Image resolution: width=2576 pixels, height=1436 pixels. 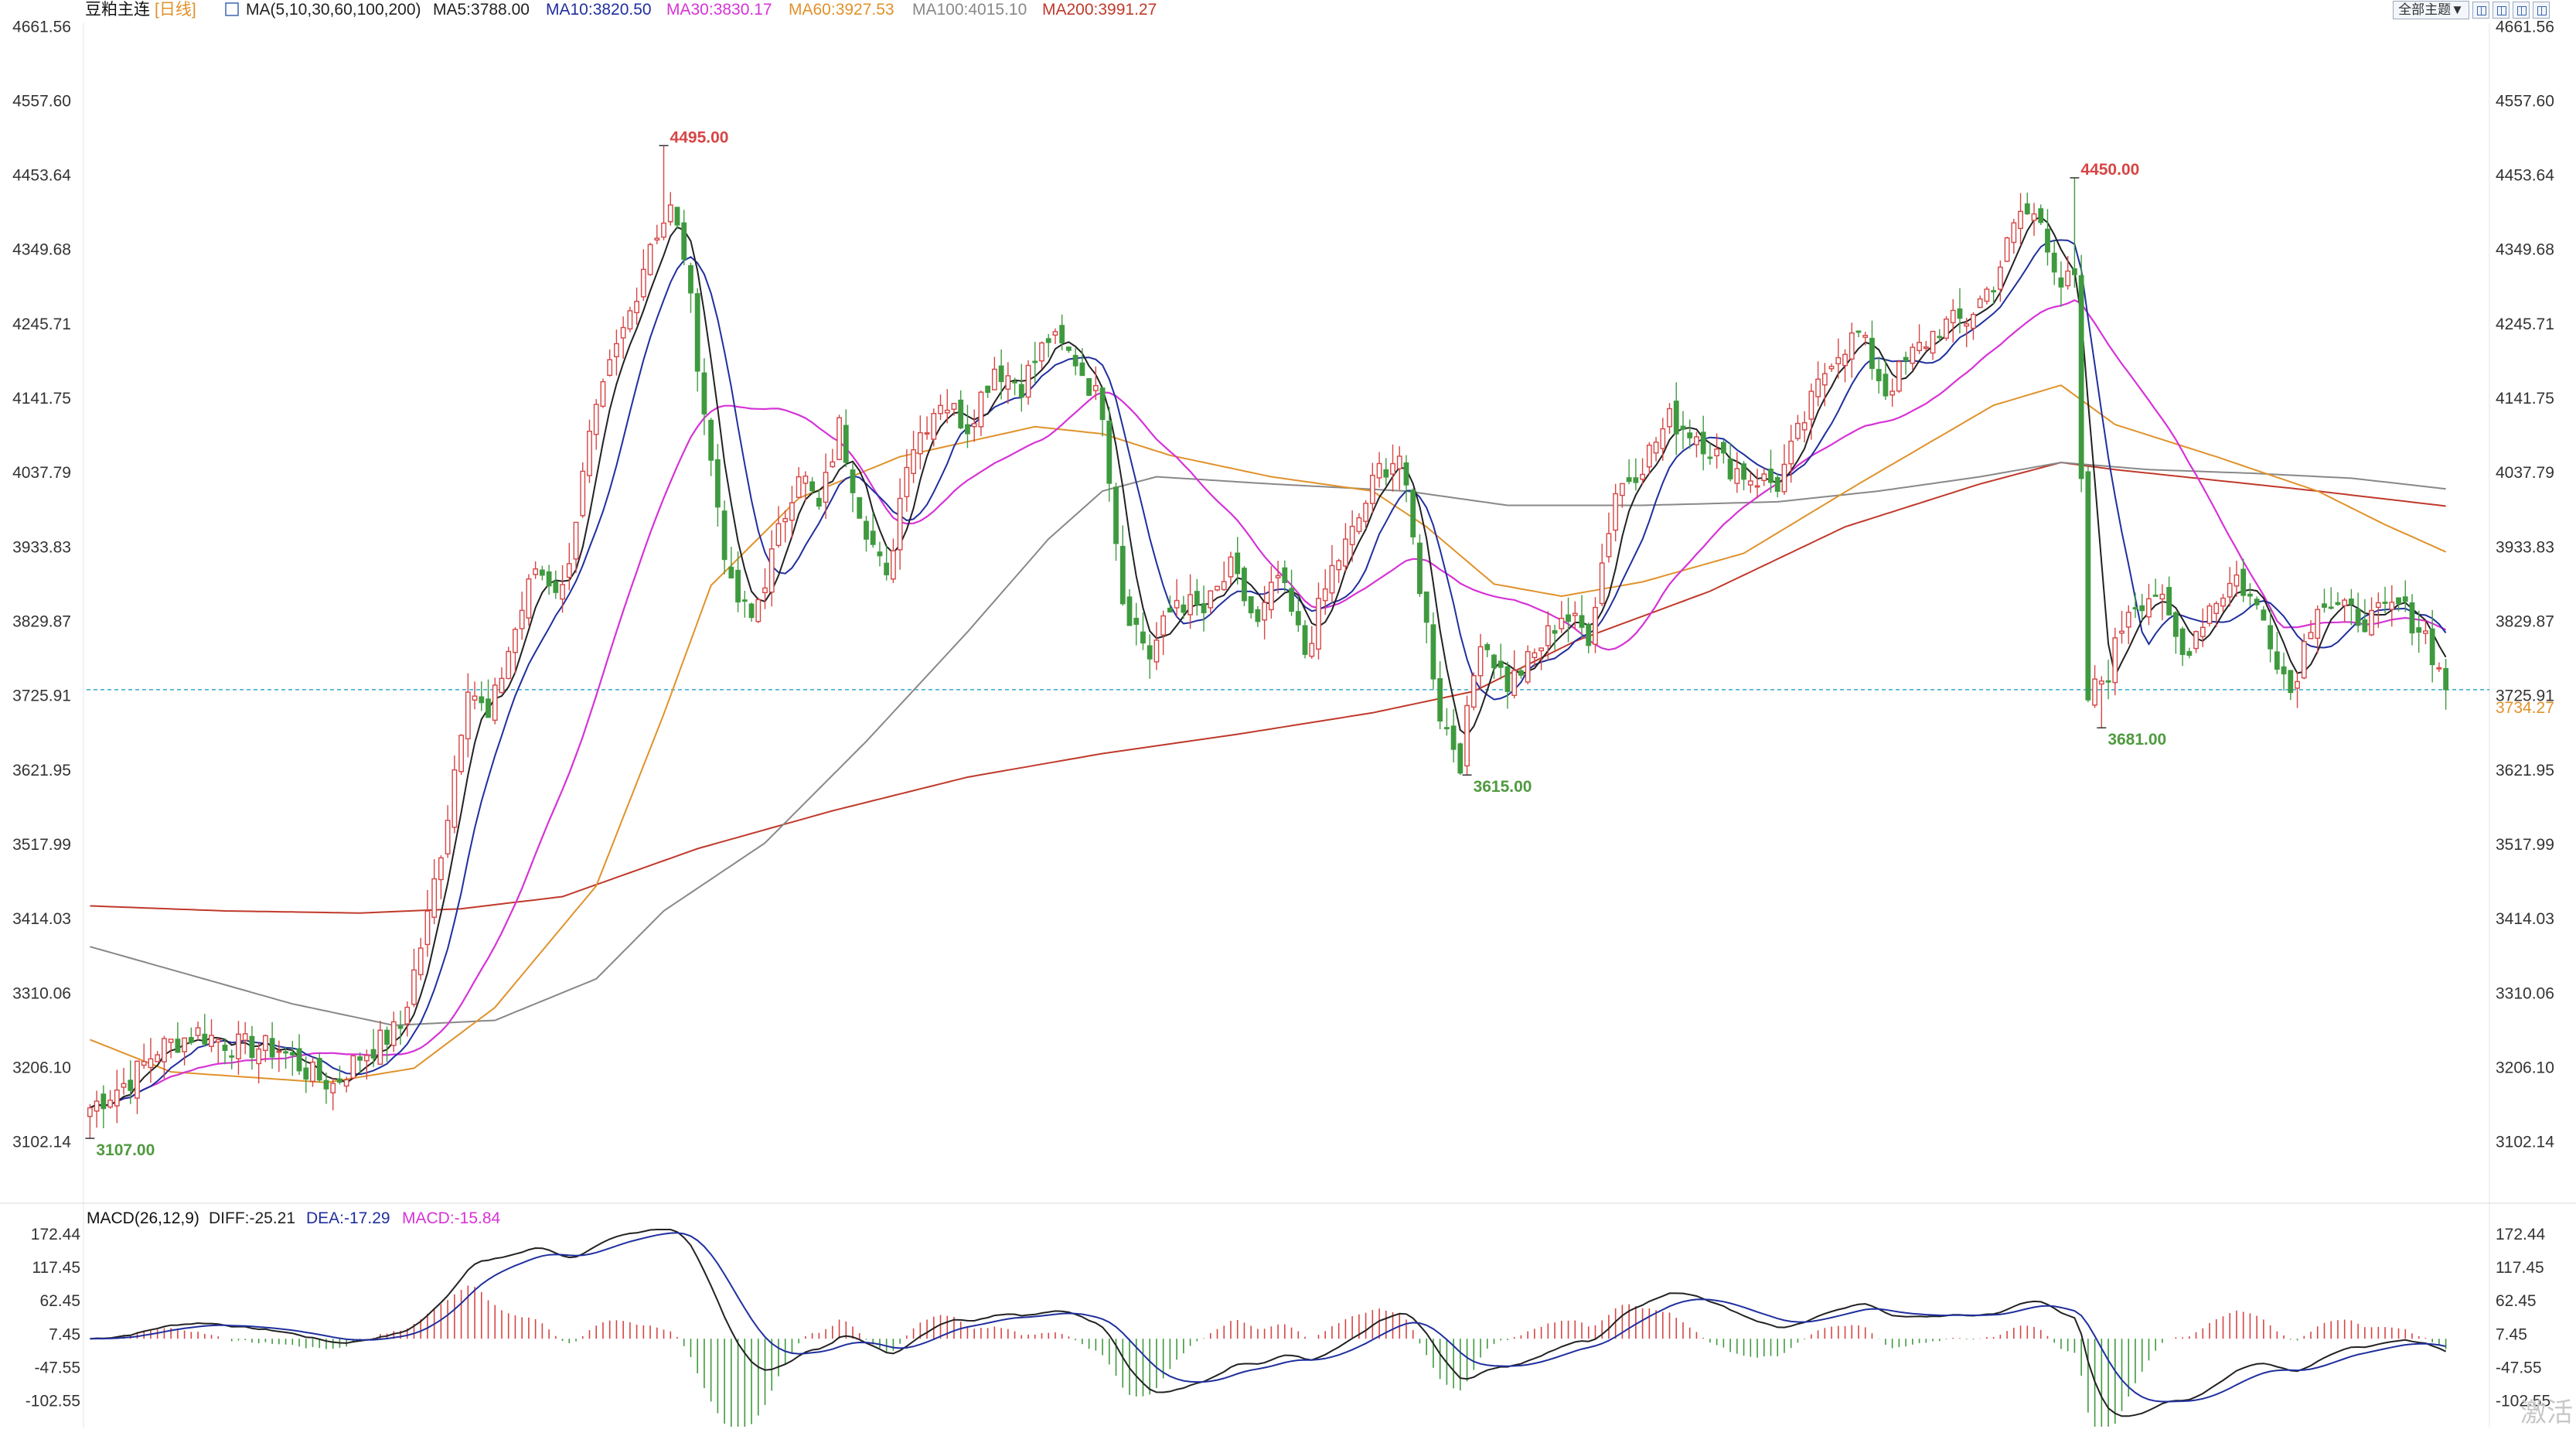 I want to click on ma-toggle-icon, so click(x=232, y=9).